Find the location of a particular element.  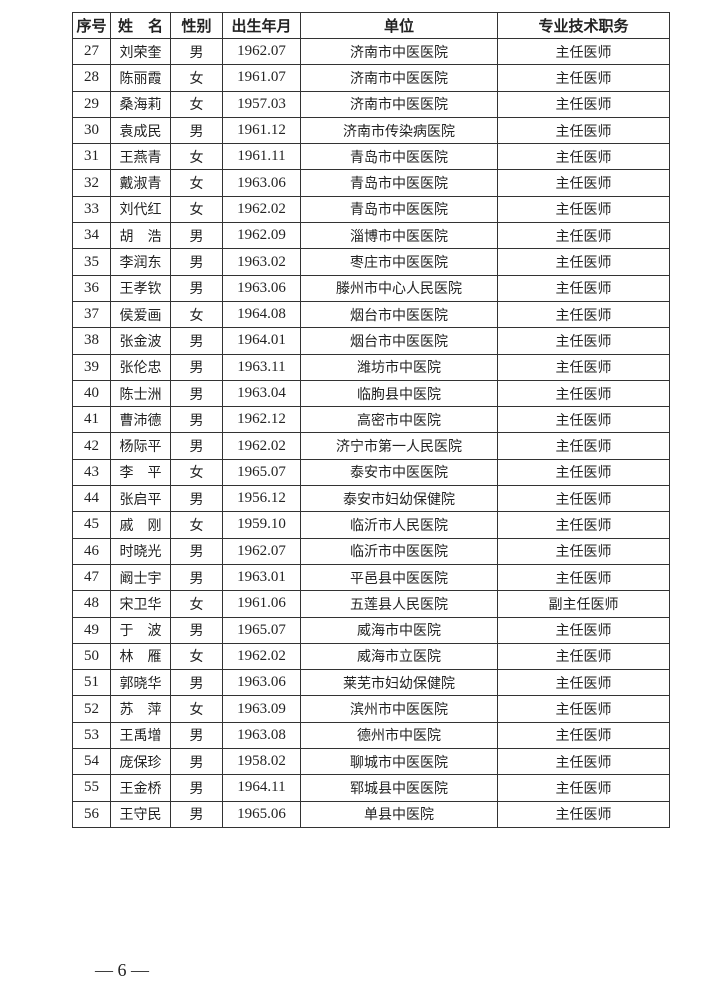

table-row: 36 王孝钦男 1963.06 滕州市中心人民医院 主任医师 is located at coordinates (371, 288).